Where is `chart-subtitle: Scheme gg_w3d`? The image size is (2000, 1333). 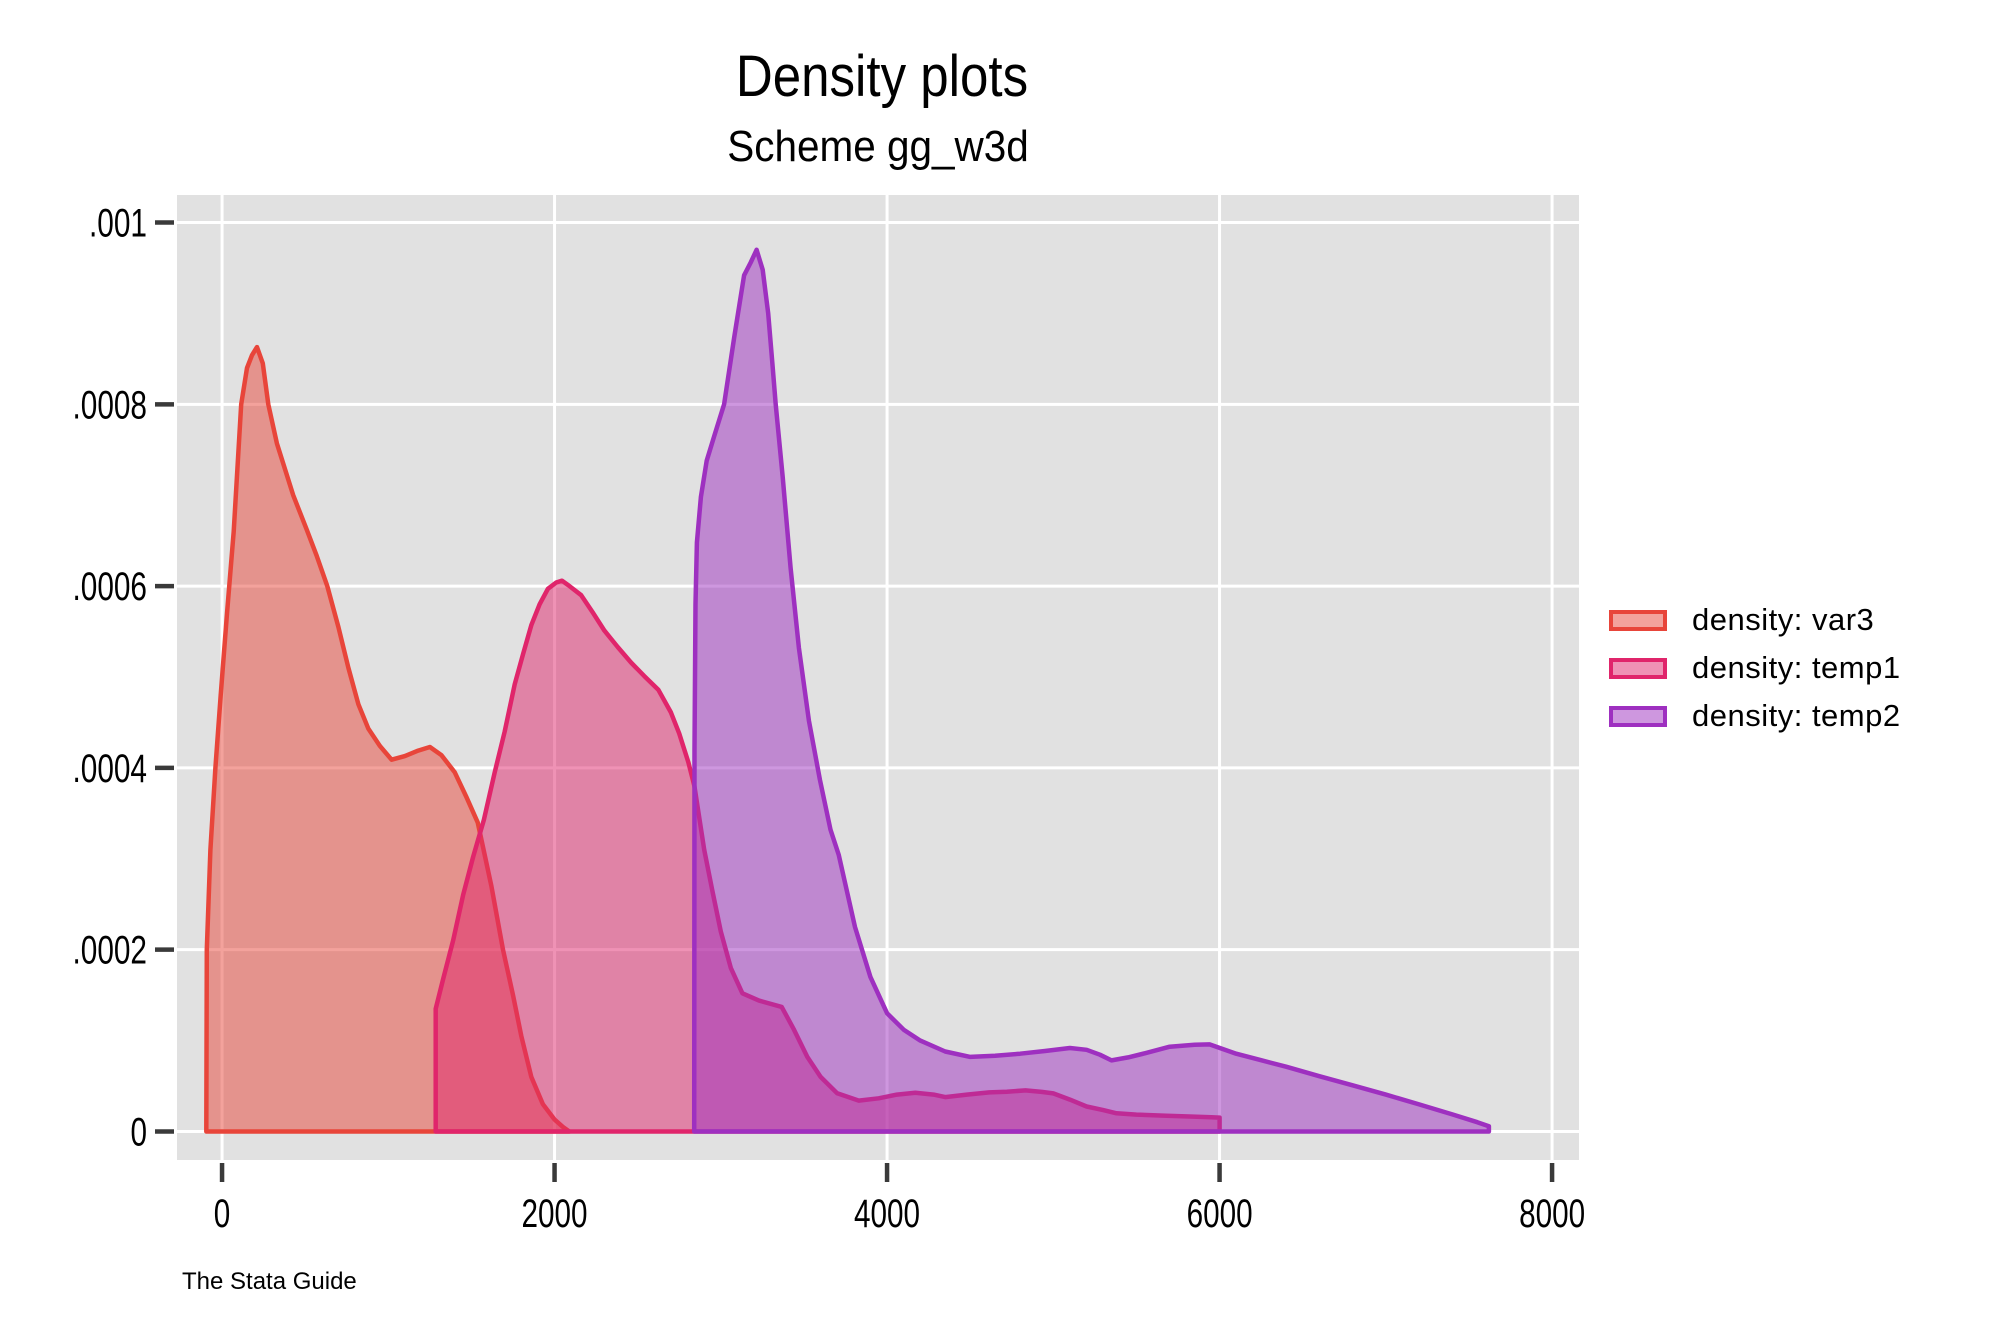
chart-subtitle: Scheme gg_w3d is located at coordinates (878, 146).